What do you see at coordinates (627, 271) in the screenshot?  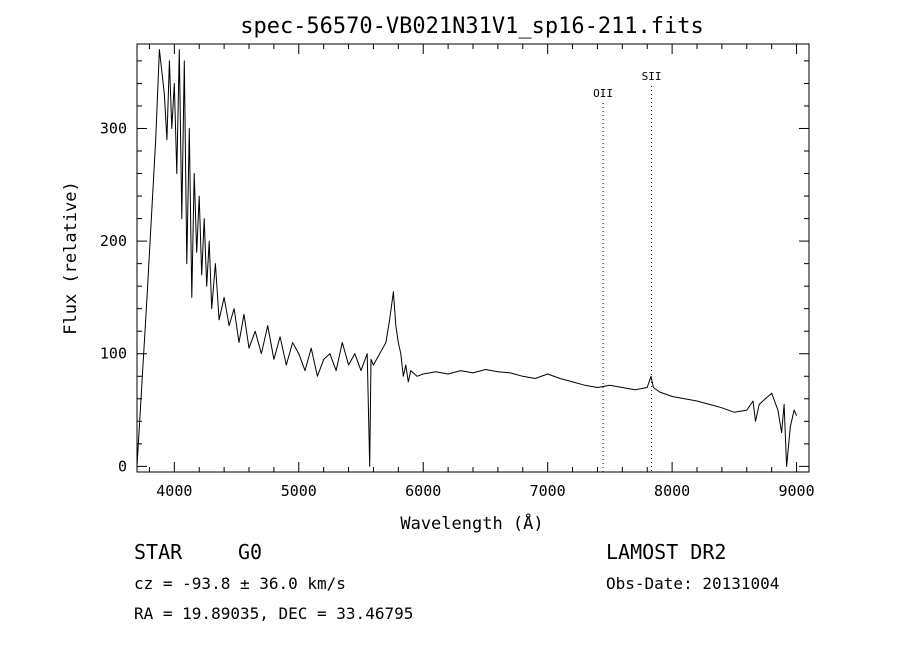 I see `emission-line-markers: OII SII` at bounding box center [627, 271].